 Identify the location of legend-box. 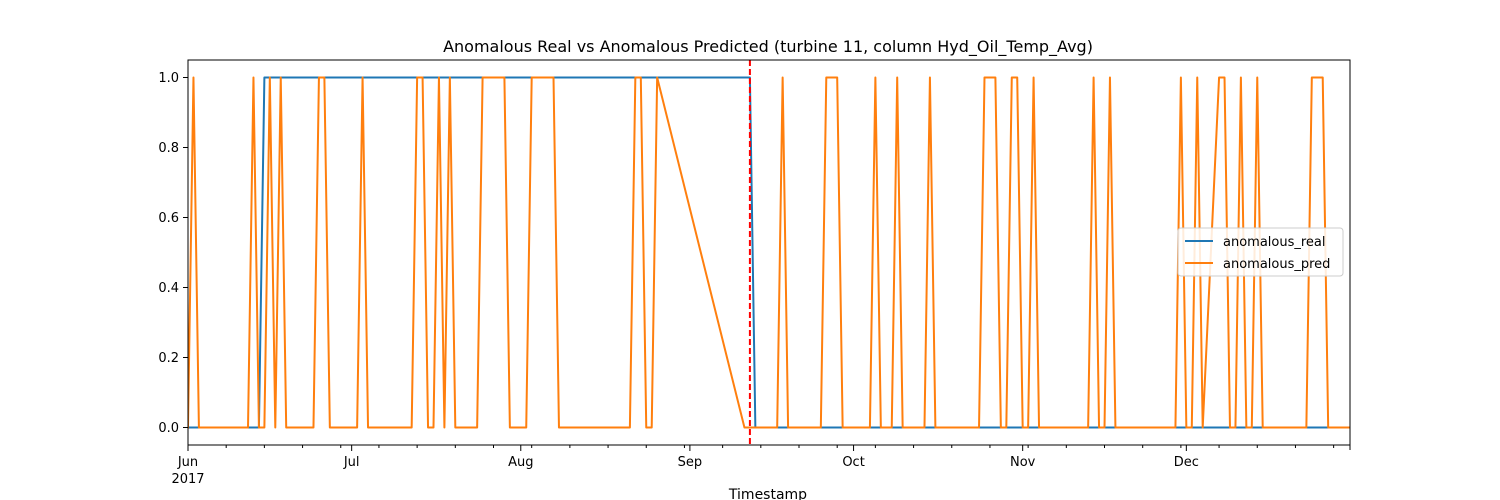
(1260, 252).